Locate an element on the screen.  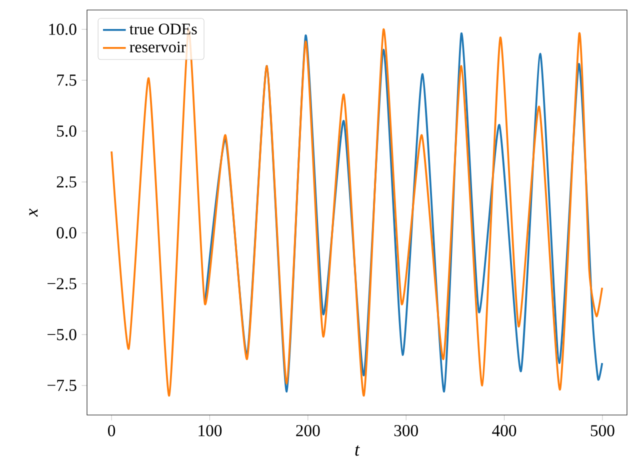
legend-label: reservoir is located at coordinates (158, 47).